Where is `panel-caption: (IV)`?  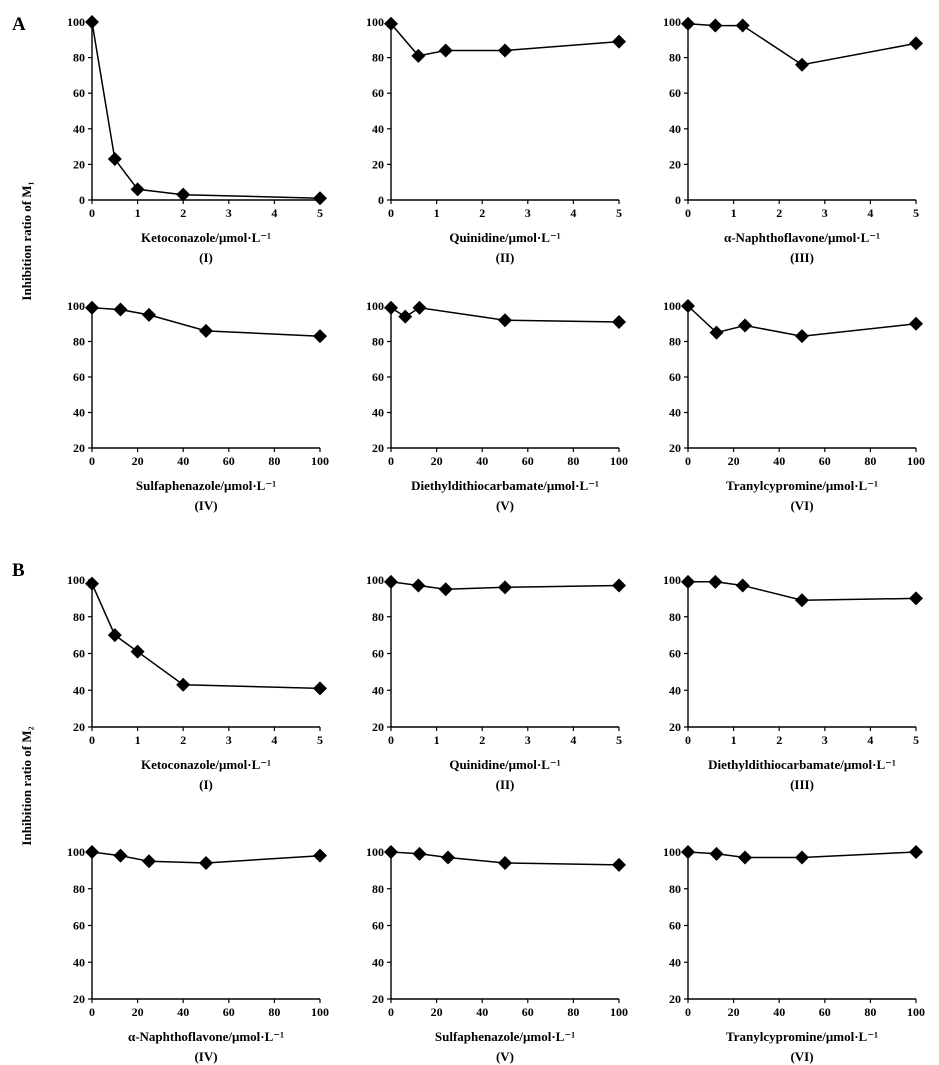
panel-caption: (IV) is located at coordinates (206, 1056).